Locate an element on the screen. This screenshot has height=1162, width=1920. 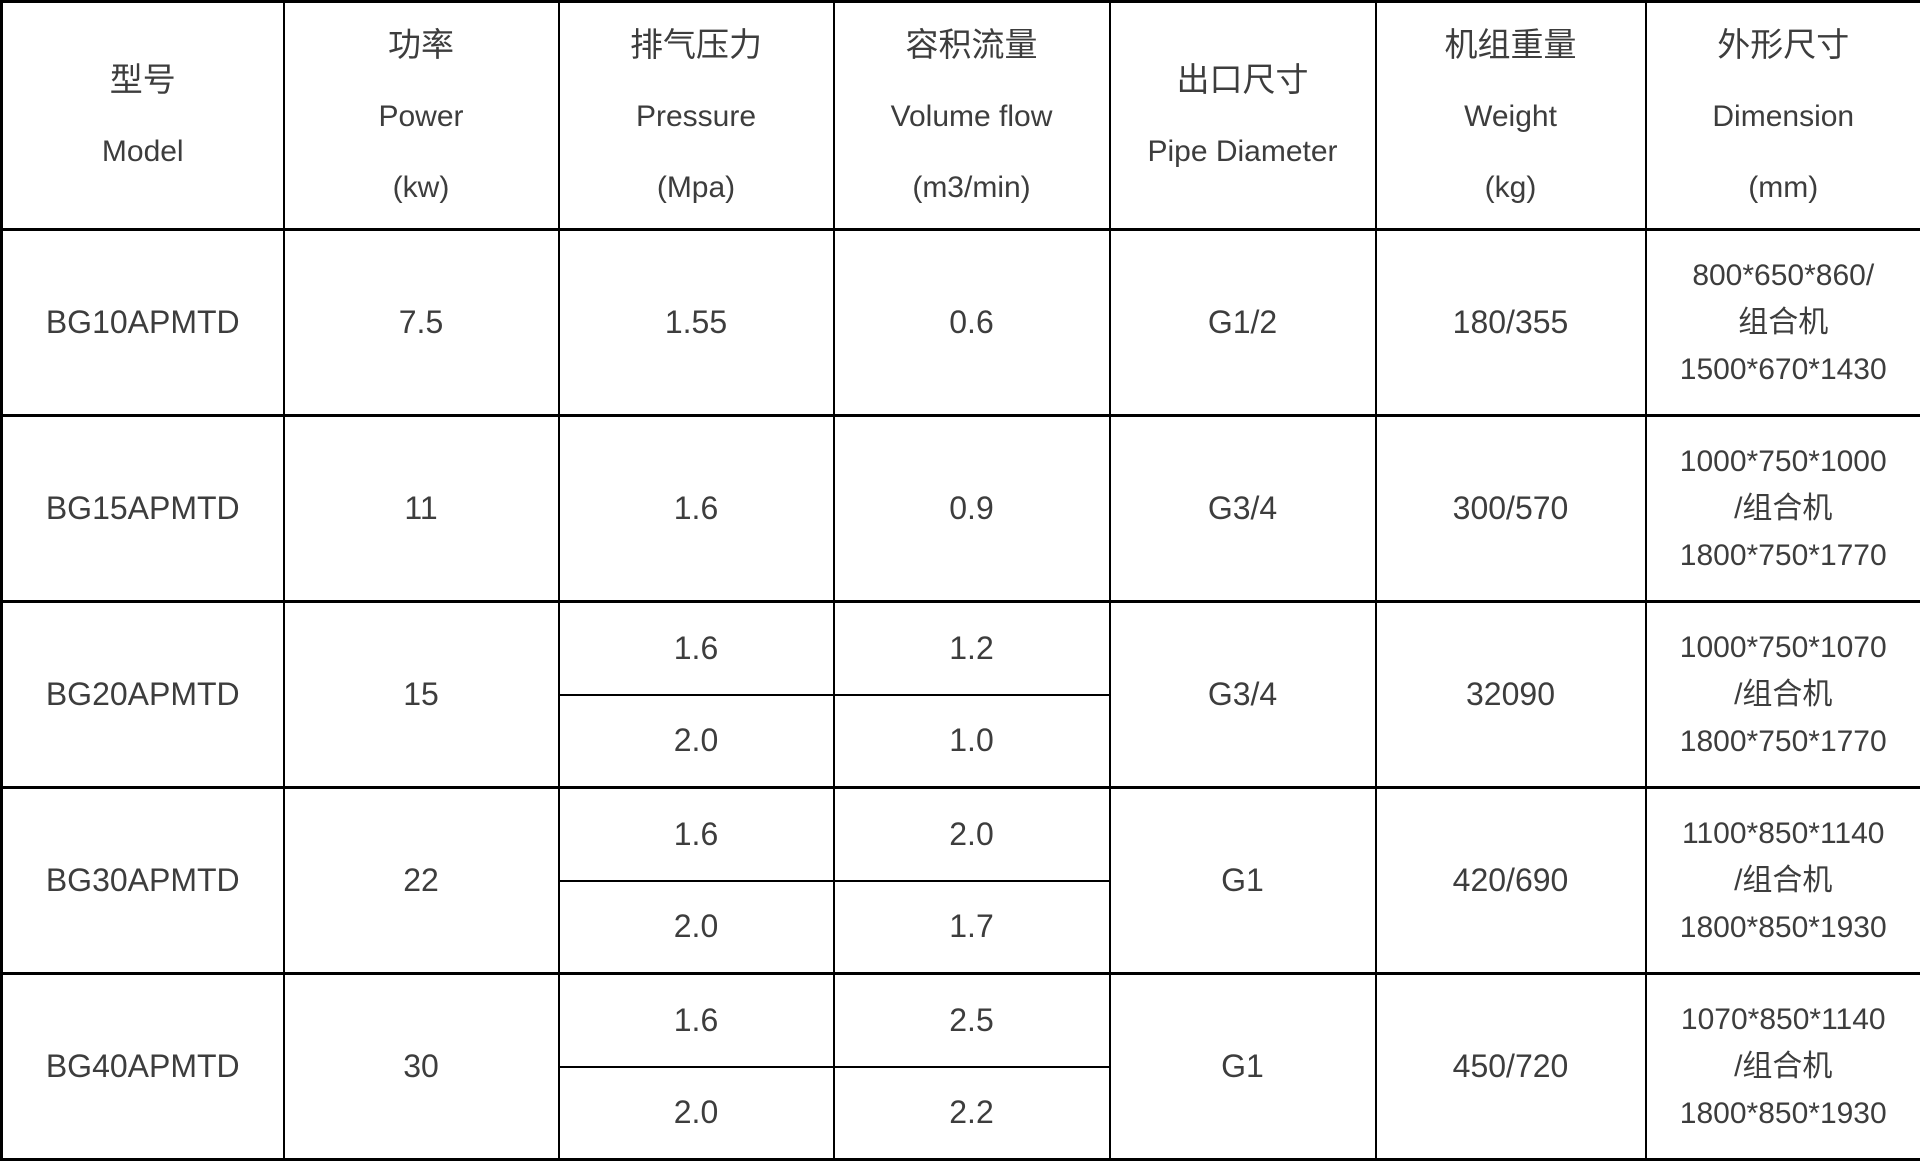
col-header-weight: 机组重量 Weight (kg) is located at coordinates (1510, 115).